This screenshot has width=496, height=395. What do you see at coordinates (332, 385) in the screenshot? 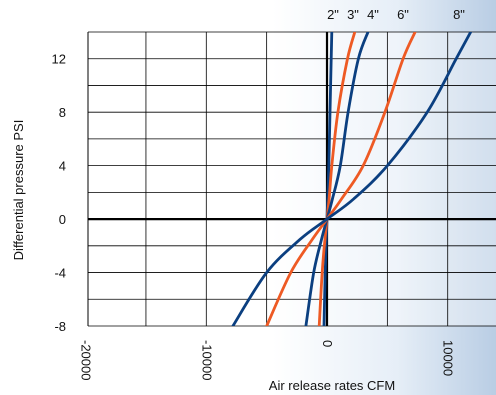
I see `x-axis-label: Air release rates CFM` at bounding box center [332, 385].